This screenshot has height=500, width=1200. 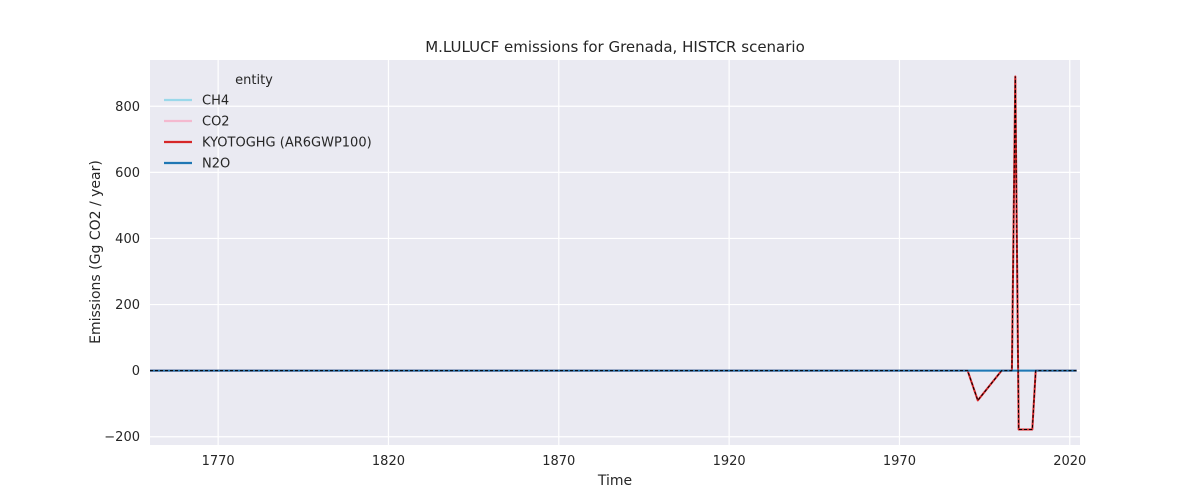 What do you see at coordinates (558, 461) in the screenshot?
I see `x-tick-label: 1870` at bounding box center [558, 461].